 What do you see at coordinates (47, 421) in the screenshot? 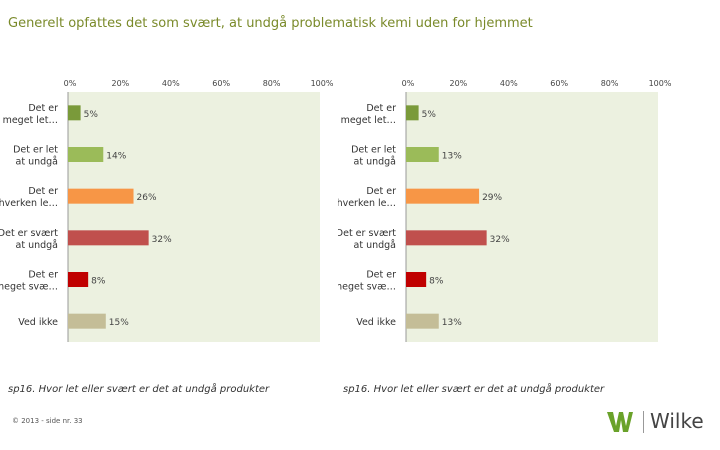
I see `footer-page-number: © 2013 - side nr. 33` at bounding box center [47, 421].